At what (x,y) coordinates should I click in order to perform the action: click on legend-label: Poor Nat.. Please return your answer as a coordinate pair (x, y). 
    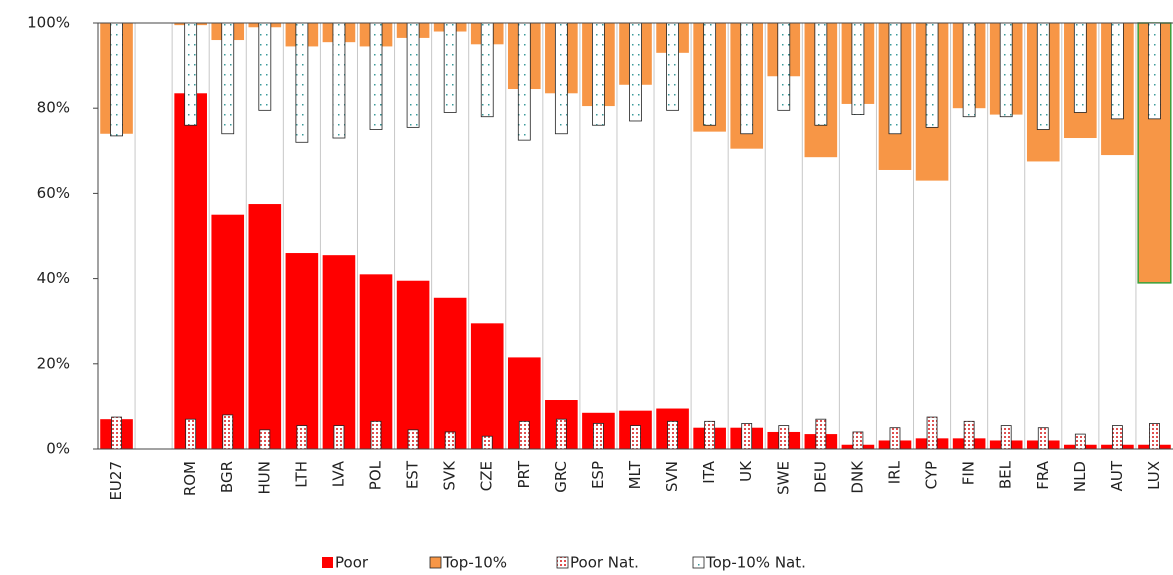
    Looking at the image, I should click on (604, 563).